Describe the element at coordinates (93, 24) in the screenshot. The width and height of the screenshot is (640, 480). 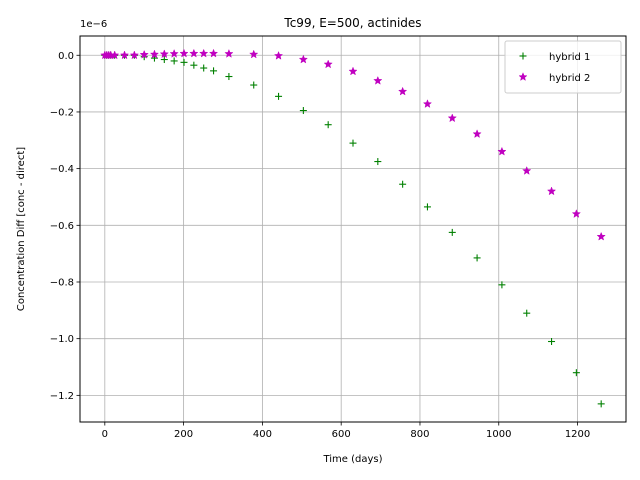
I see `y-axis-offset-text: 1e−6` at that location.